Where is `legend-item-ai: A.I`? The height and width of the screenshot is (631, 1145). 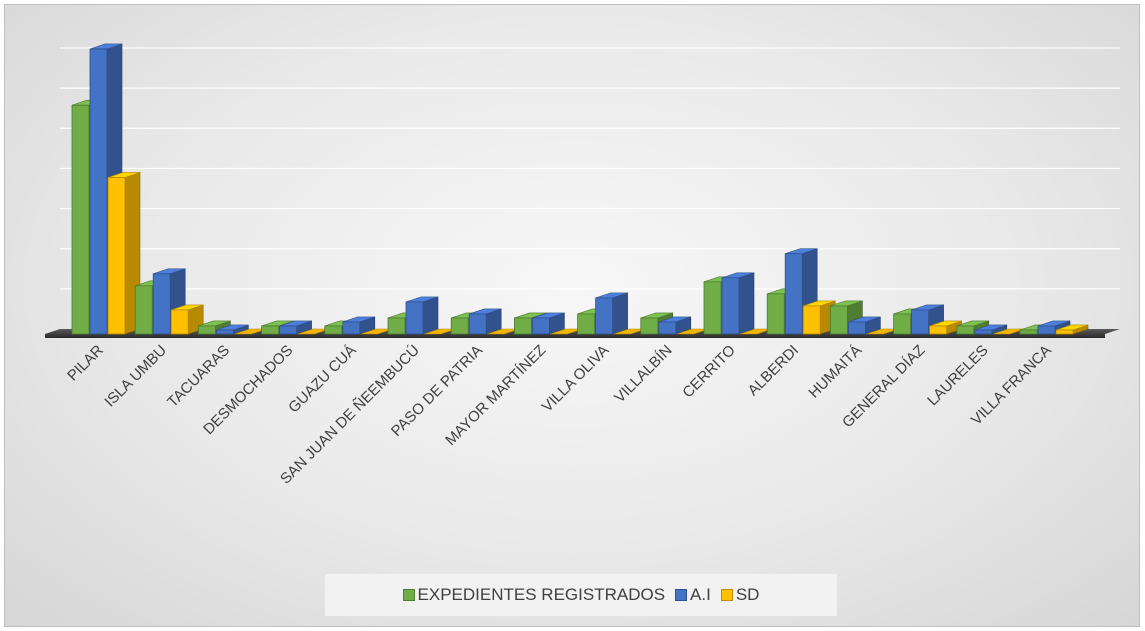 legend-item-ai: A.I is located at coordinates (693, 595).